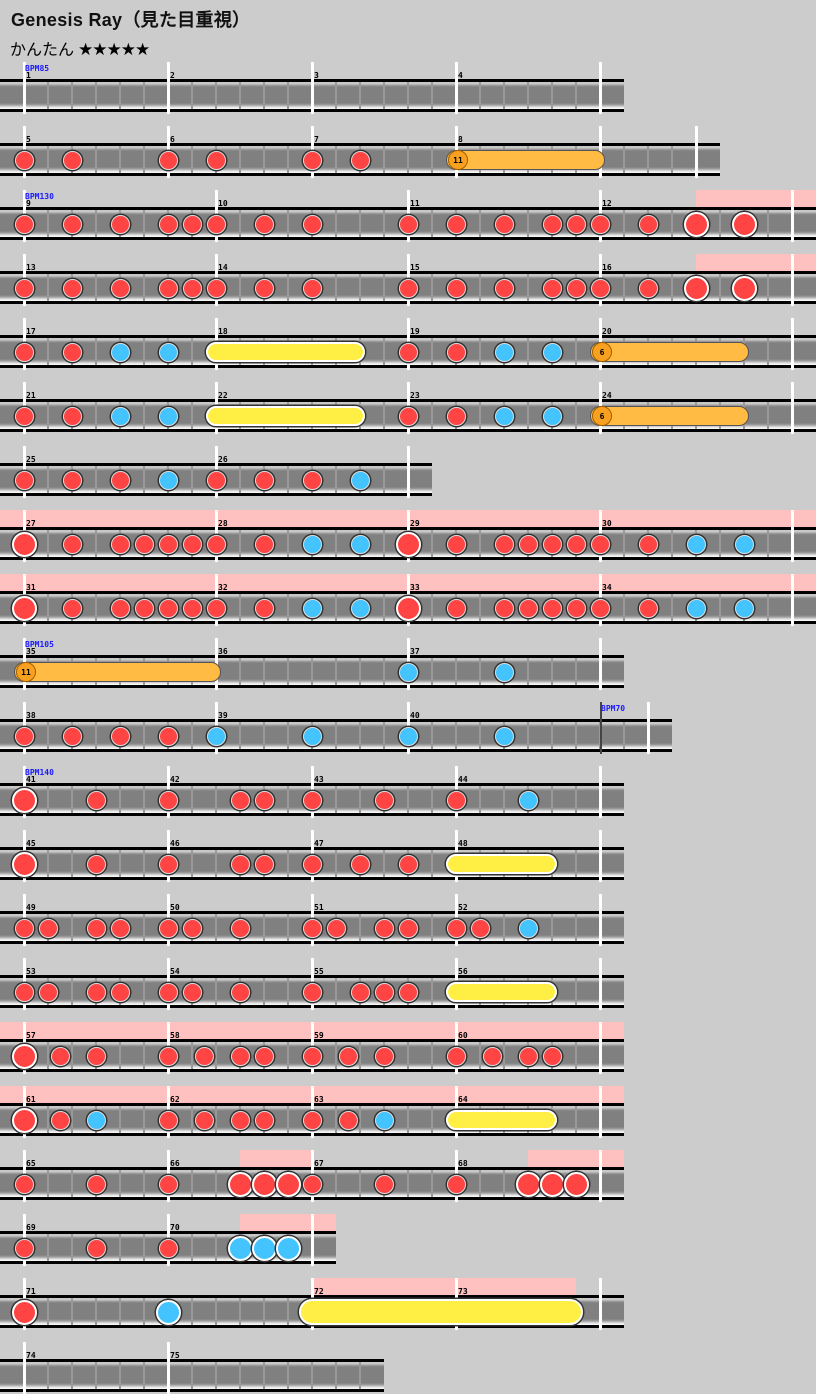  I want to click on measure-number: 16, so click(607, 267).